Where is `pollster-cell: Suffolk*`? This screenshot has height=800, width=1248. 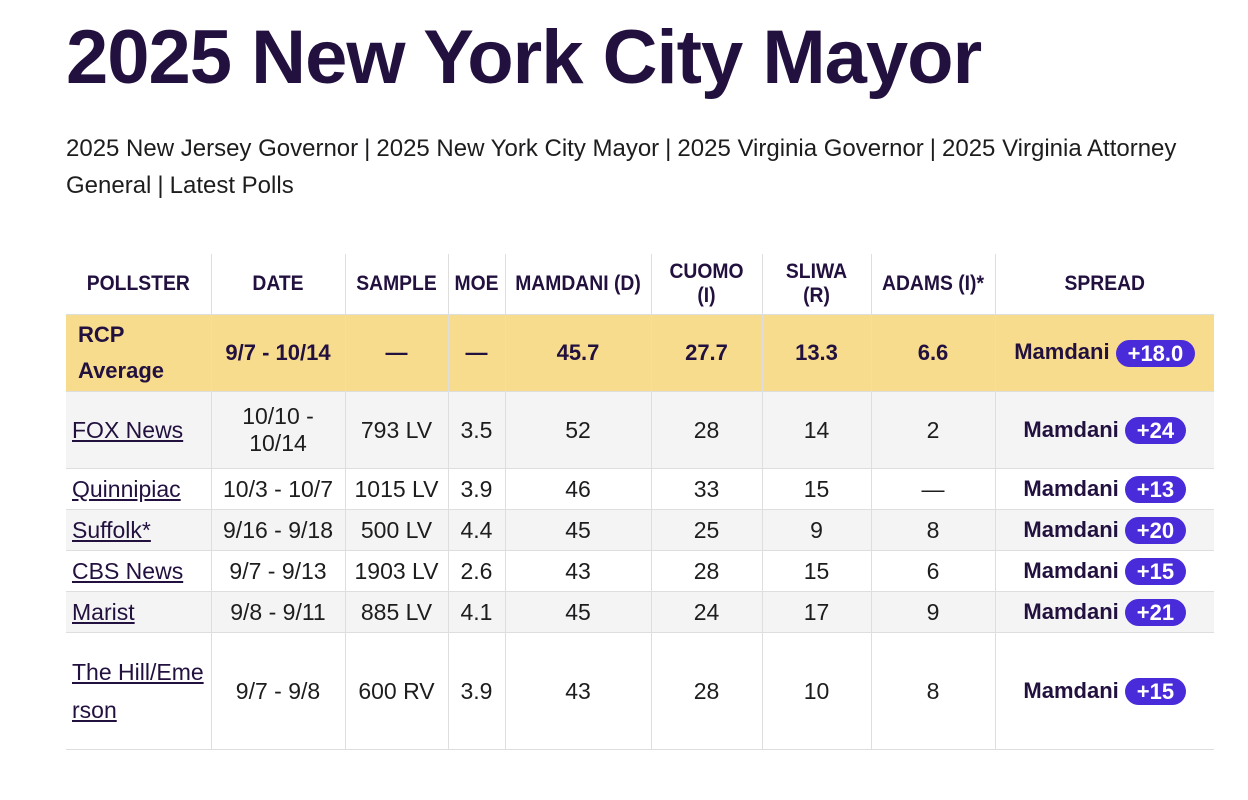
pollster-cell: Suffolk* is located at coordinates (139, 530).